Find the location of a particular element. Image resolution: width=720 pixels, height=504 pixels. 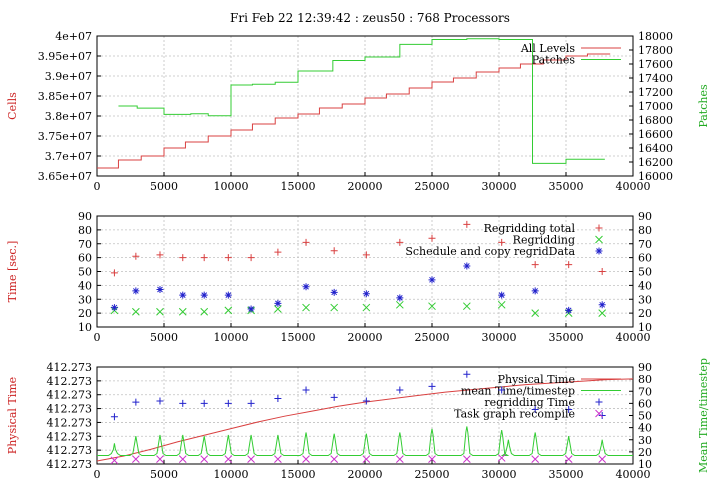

y-tick-label: 3.9e+07 is located at coordinates (68, 76).